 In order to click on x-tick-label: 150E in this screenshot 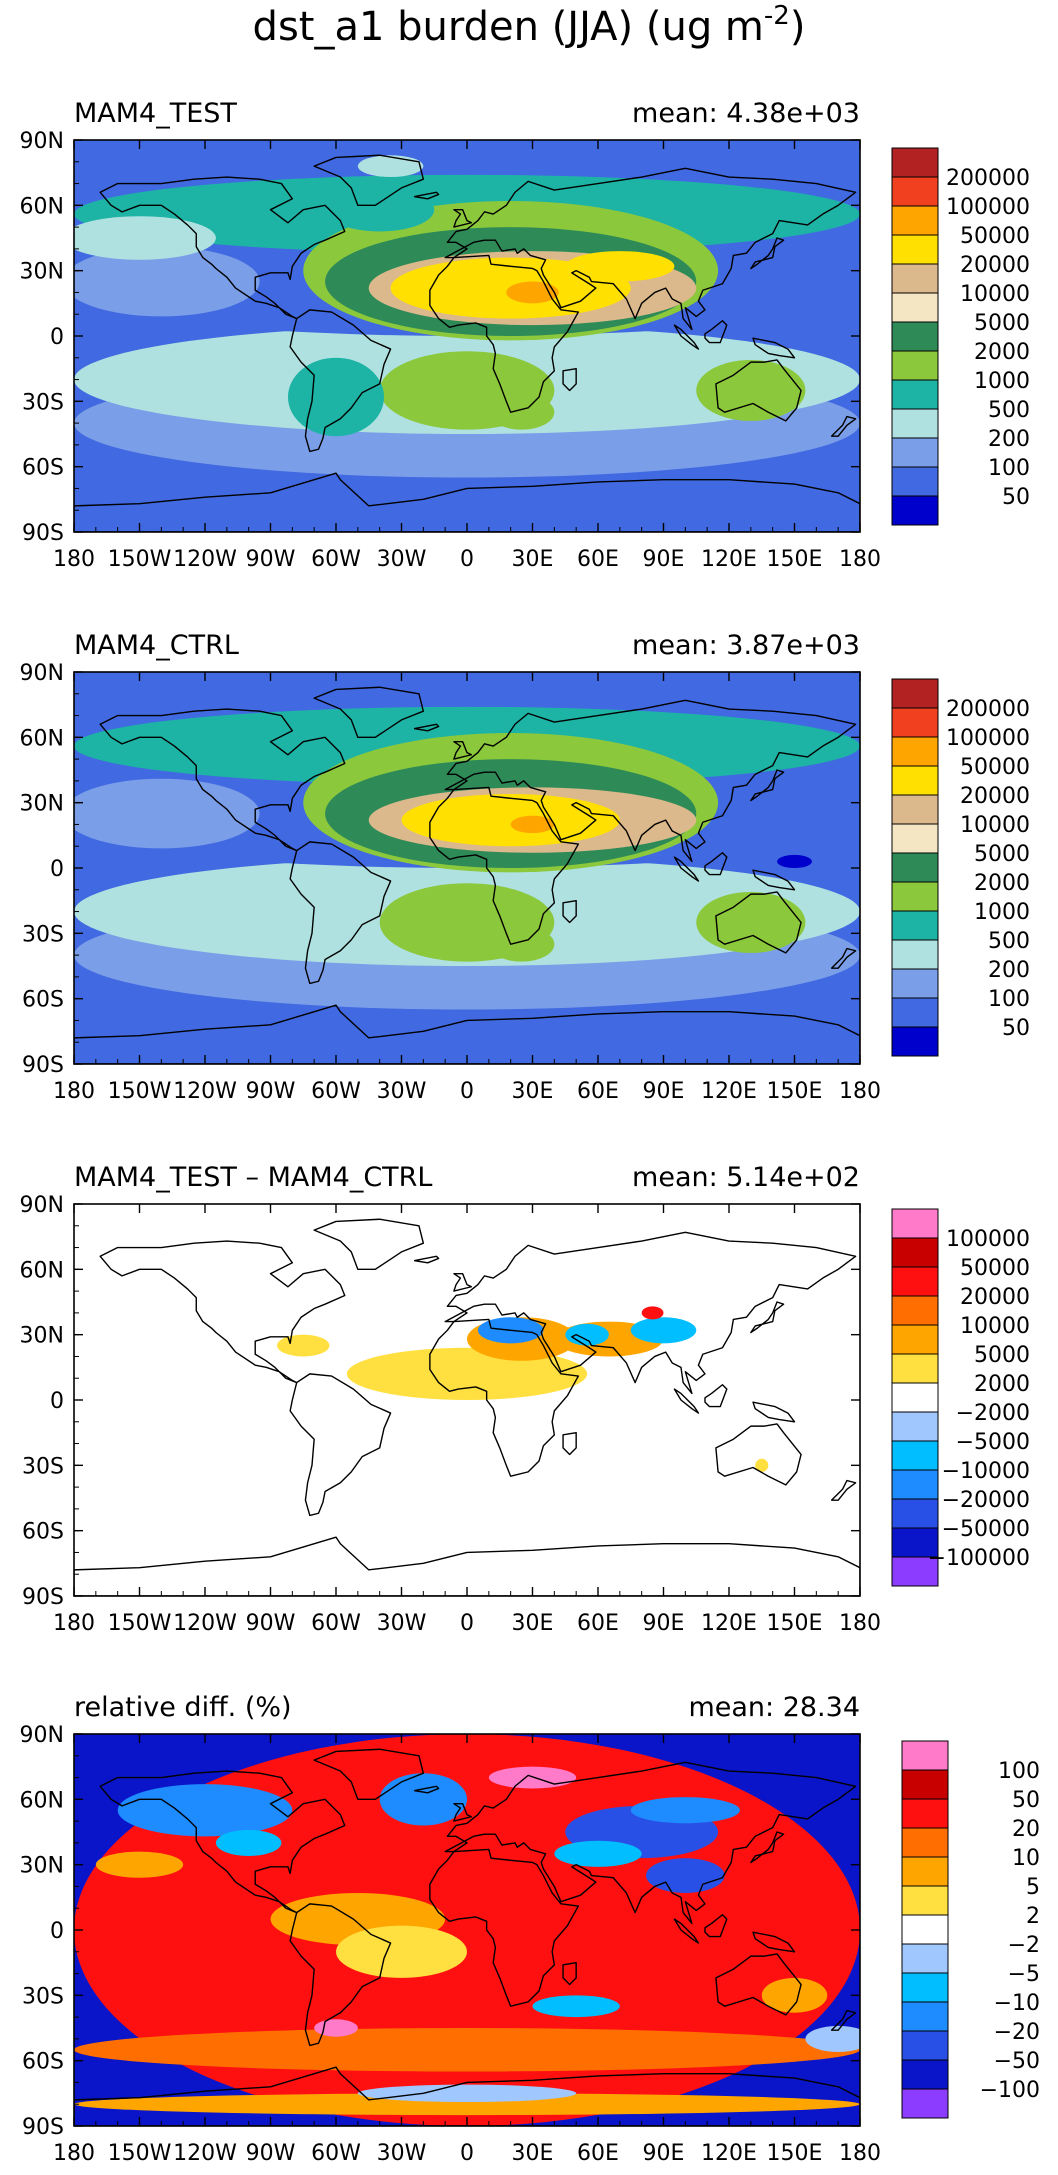, I will do `click(795, 1091)`.